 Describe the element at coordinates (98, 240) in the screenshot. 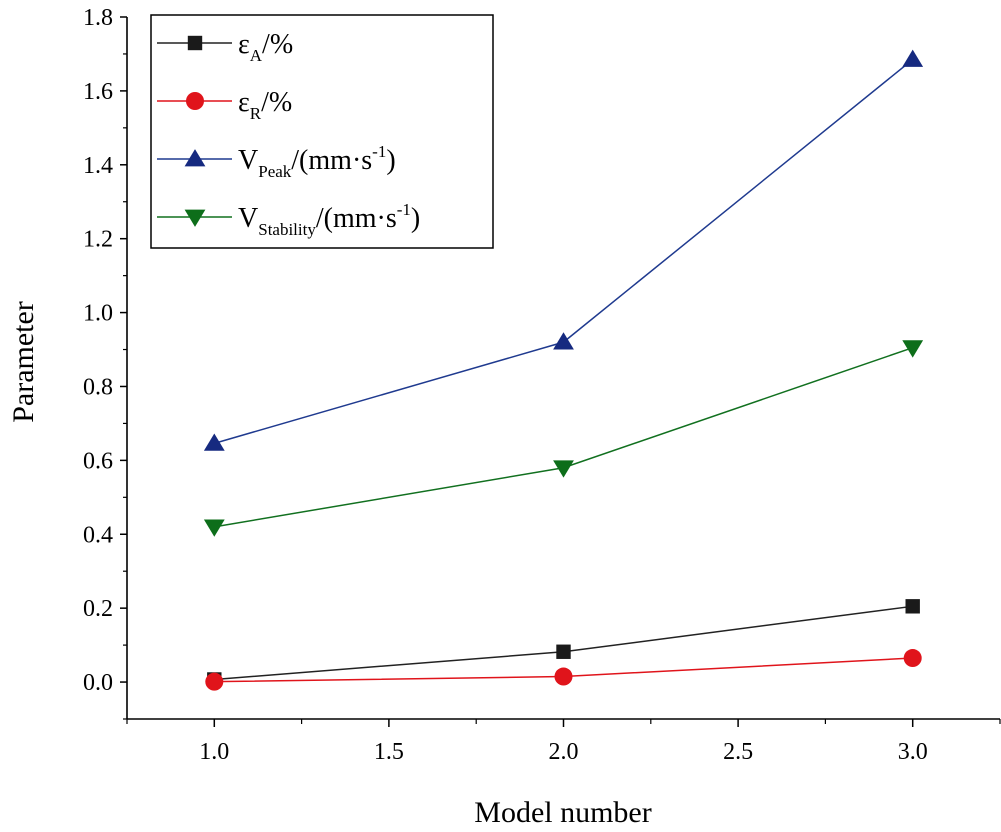

I see `y-tick-label: 1.2` at that location.